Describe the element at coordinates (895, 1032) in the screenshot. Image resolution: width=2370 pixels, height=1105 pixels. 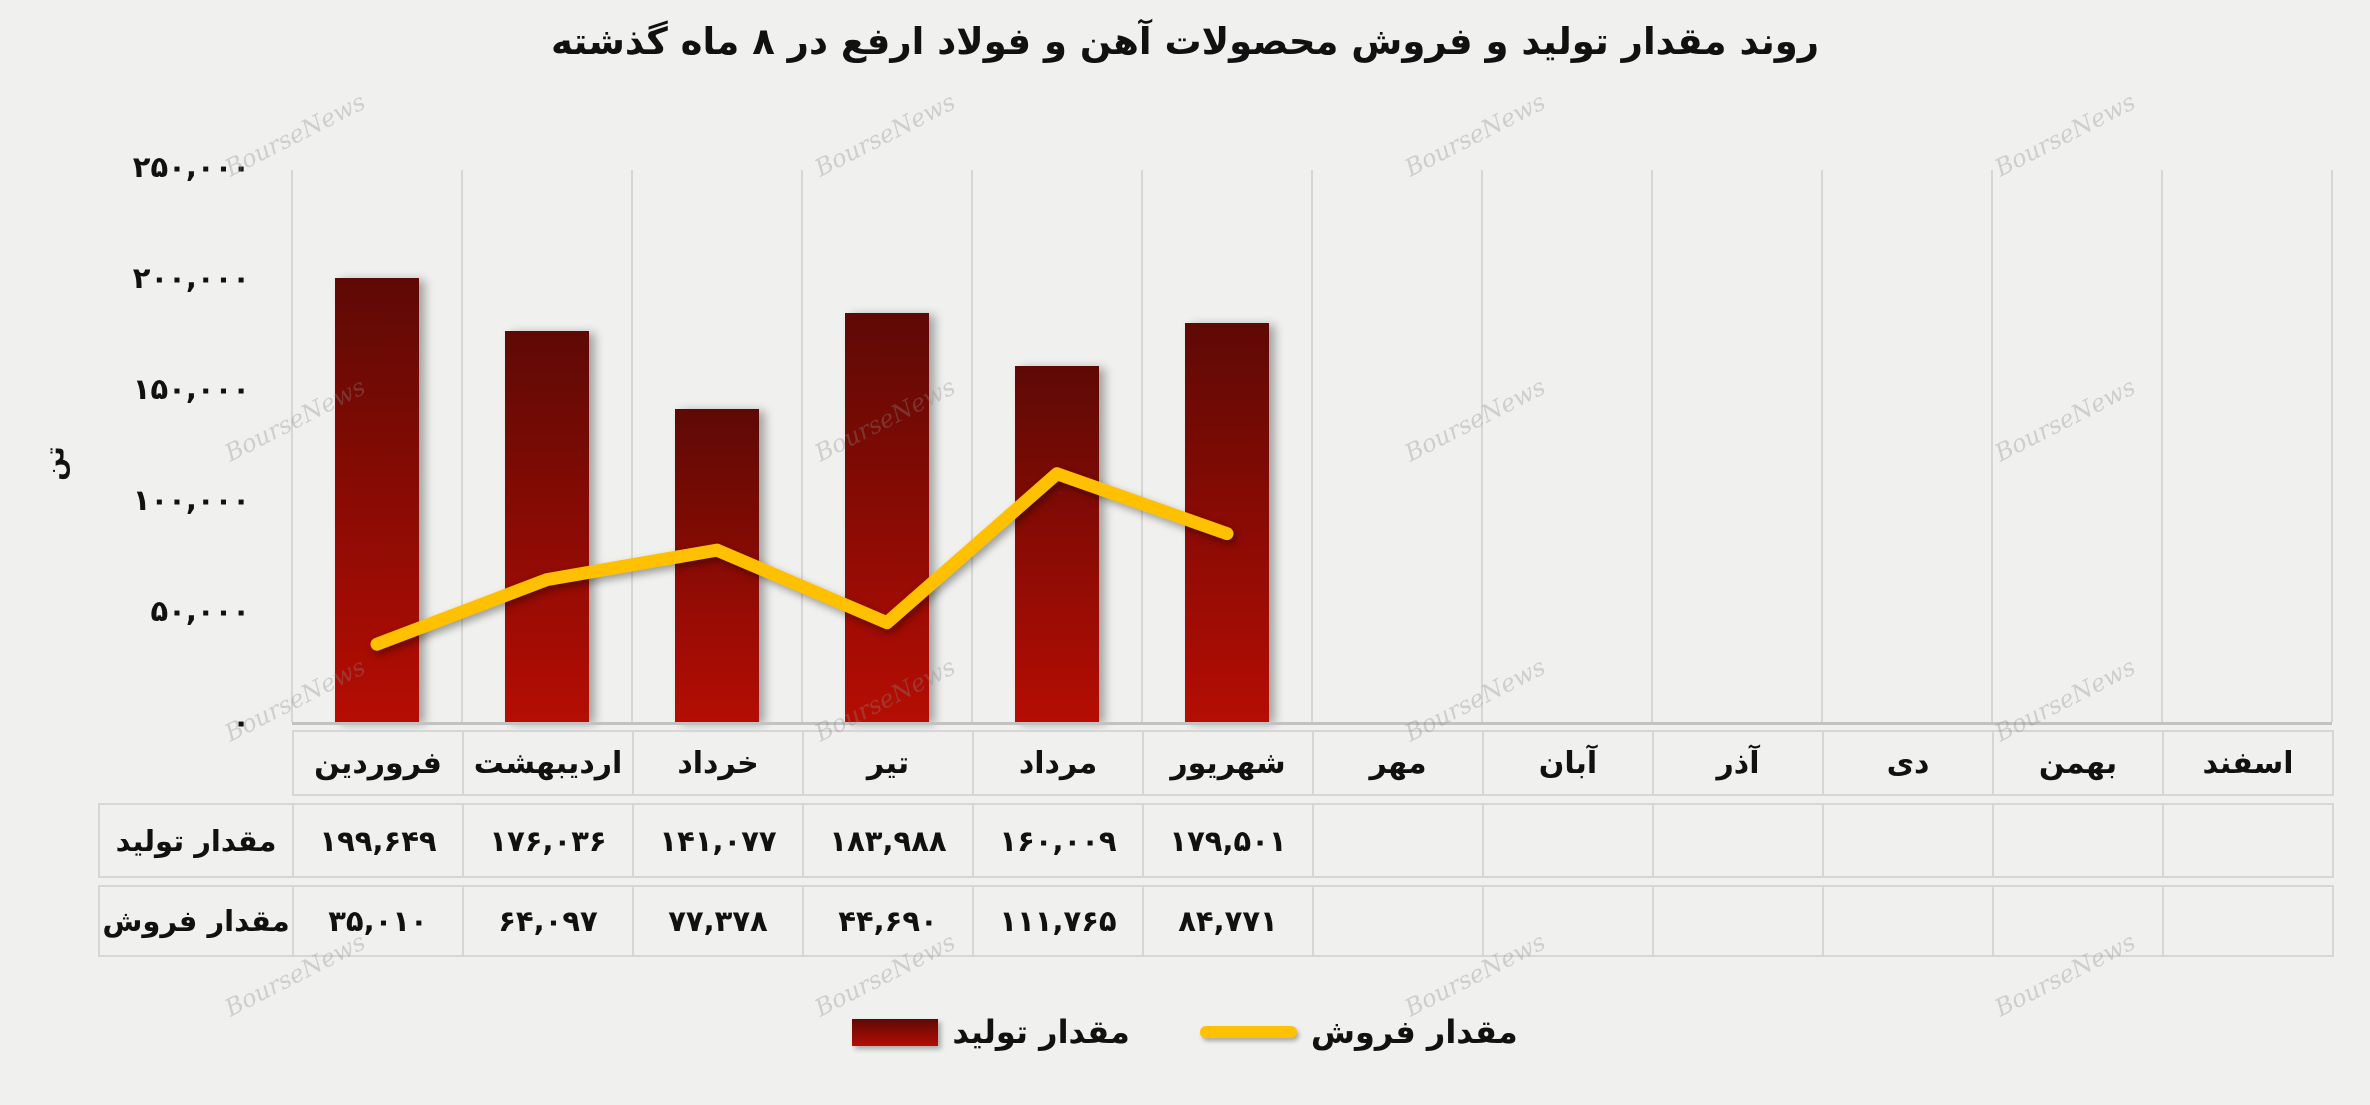
I see `production-legend-swatch` at that location.